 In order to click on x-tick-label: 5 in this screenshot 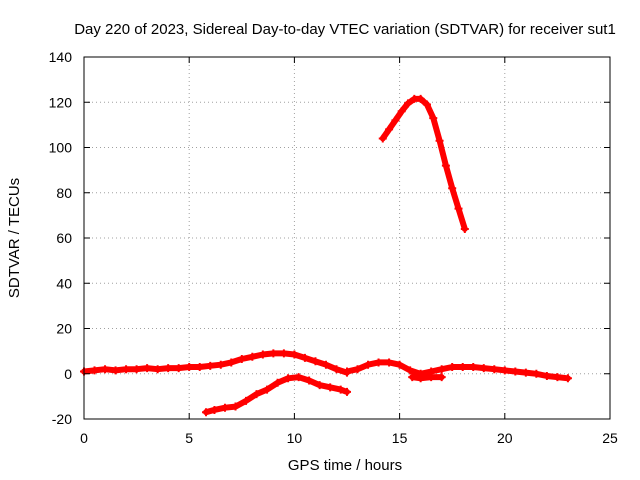, I will do `click(189, 438)`.